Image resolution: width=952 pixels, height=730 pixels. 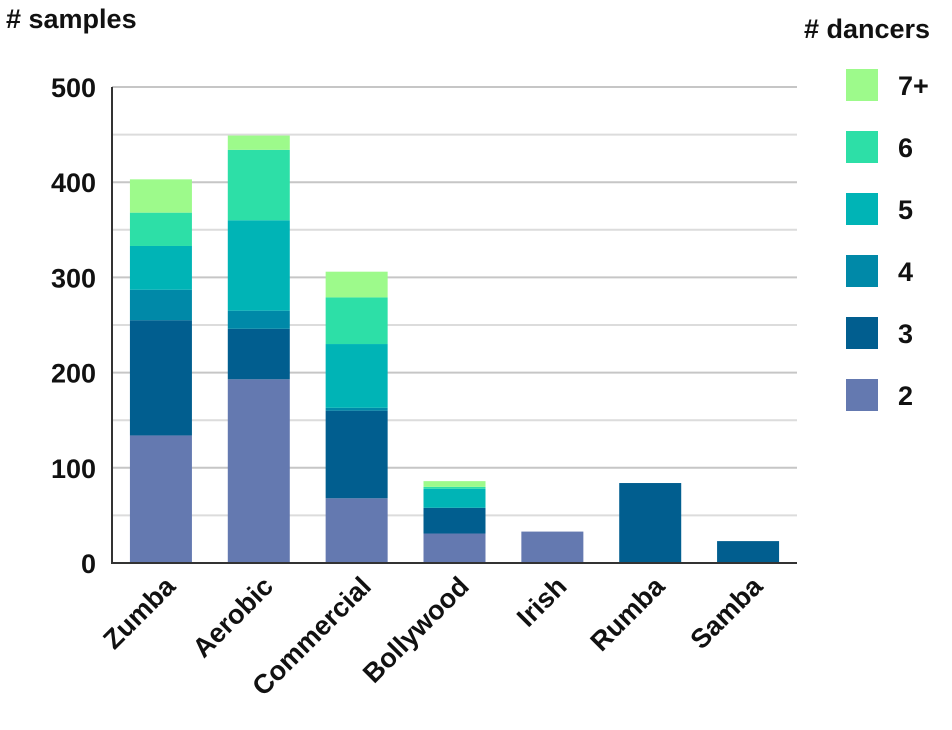 I want to click on bar-segment-commercial-7plus, so click(x=356, y=284).